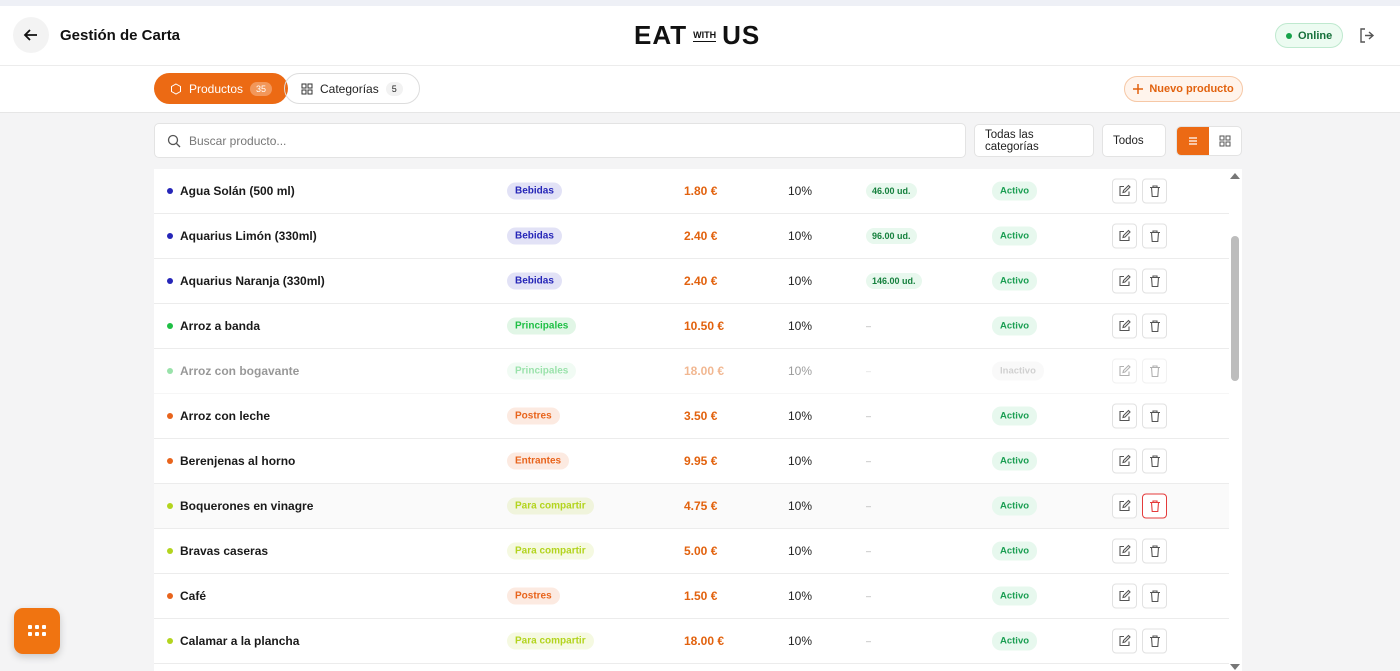 Image resolution: width=1400 pixels, height=671 pixels. What do you see at coordinates (1018, 371) in the screenshot?
I see `status-badge: Inactivo` at bounding box center [1018, 371].